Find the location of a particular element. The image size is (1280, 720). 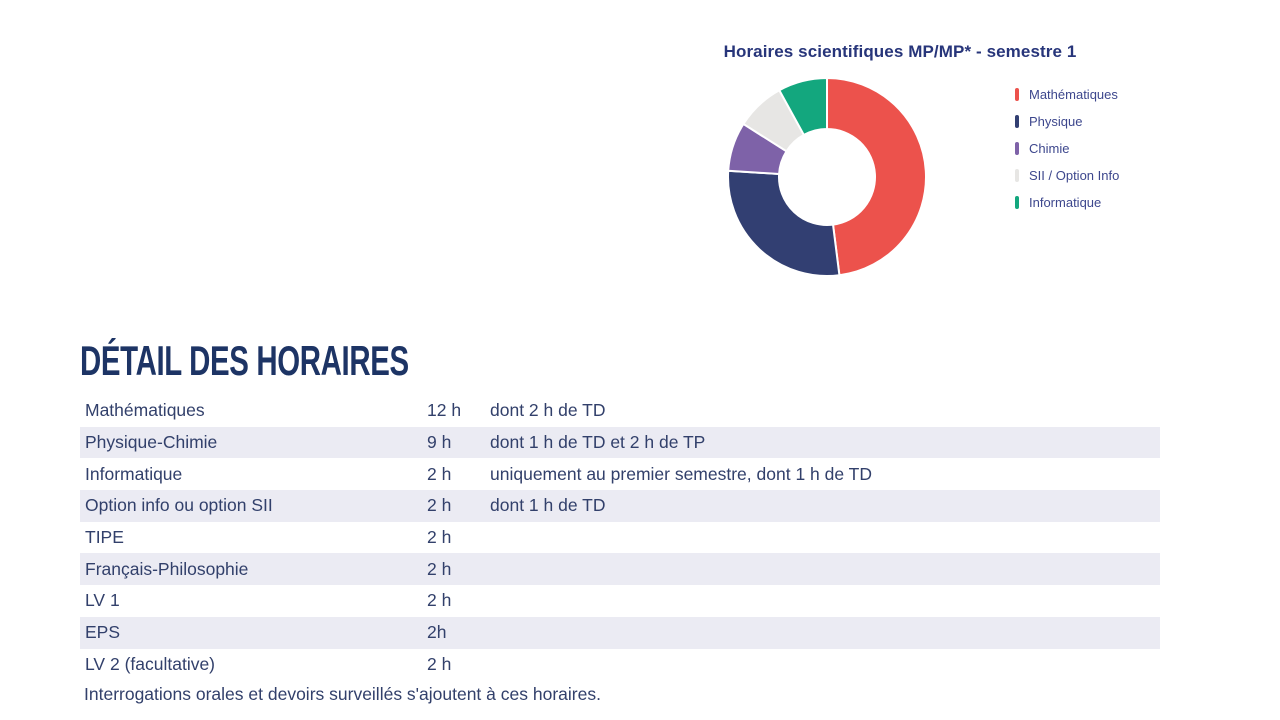

cell-note: dont 1 h de TD is located at coordinates (548, 505).